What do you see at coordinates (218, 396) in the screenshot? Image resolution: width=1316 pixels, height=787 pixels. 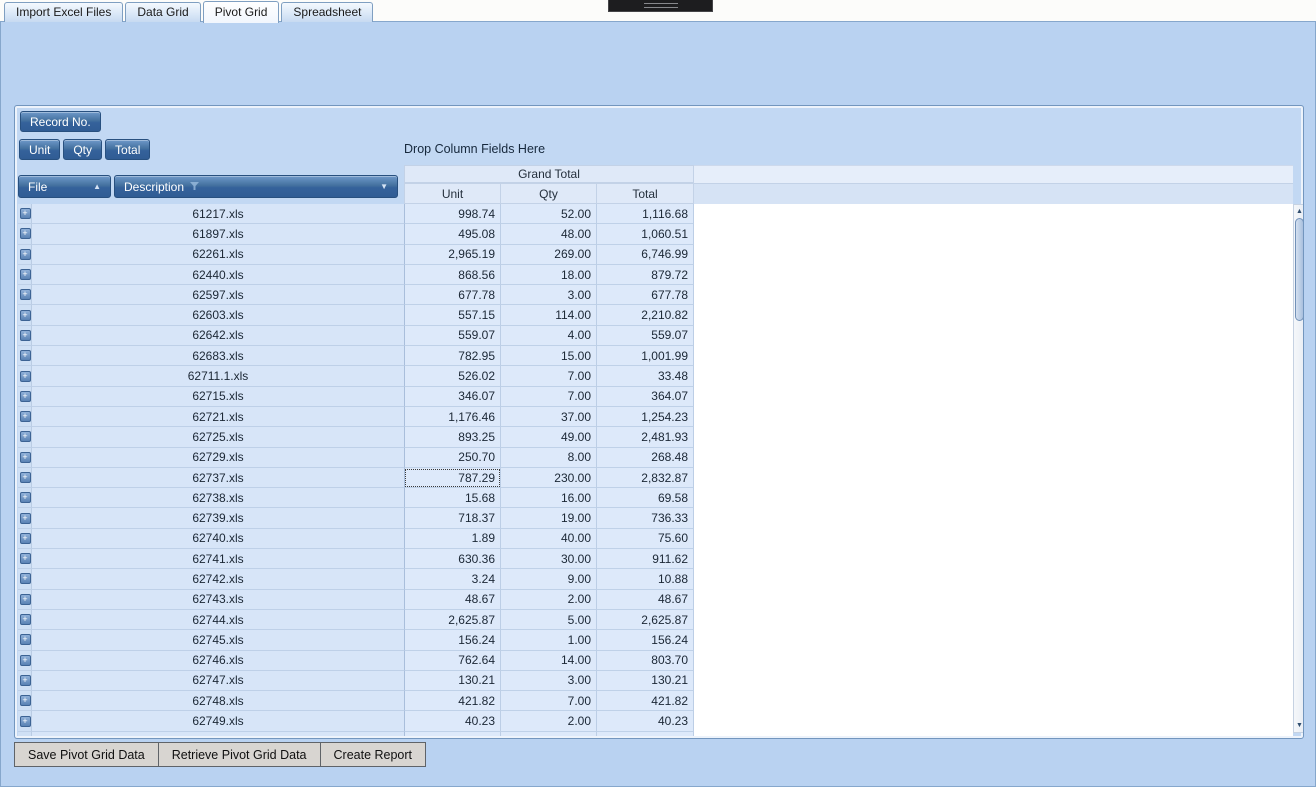 I see `row-file-cell: 62715.xls` at bounding box center [218, 396].